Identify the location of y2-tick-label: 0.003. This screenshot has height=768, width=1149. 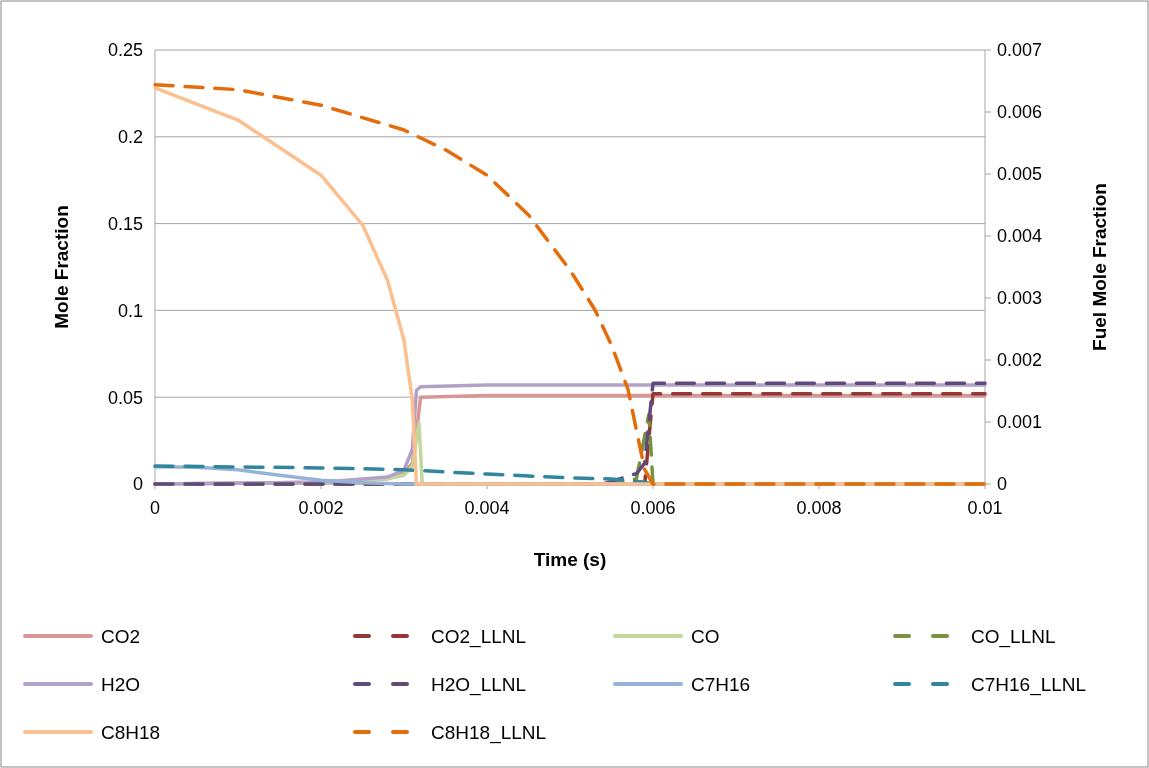
(1020, 298).